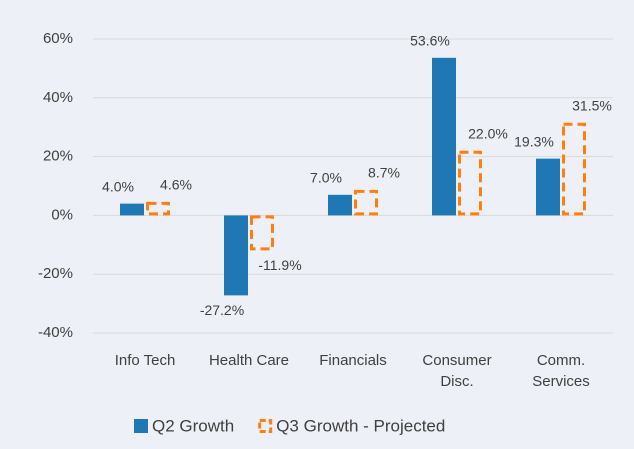  I want to click on y-tick-label: 40%, so click(58, 97).